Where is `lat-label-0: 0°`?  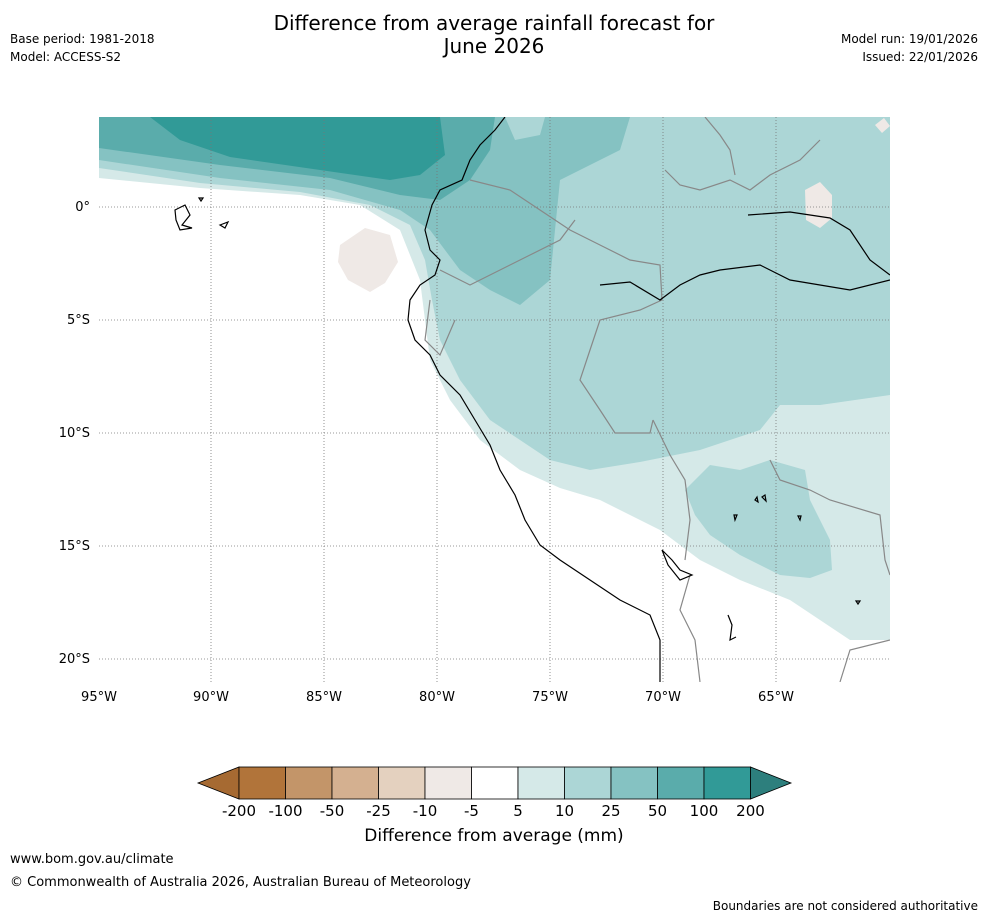
lat-label-0: 0° is located at coordinates (82, 207).